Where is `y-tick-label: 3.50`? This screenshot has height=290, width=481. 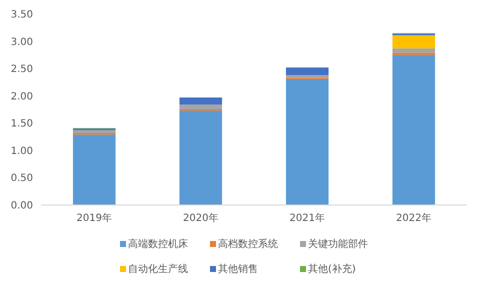 y-tick-label: 3.50 is located at coordinates (21, 15).